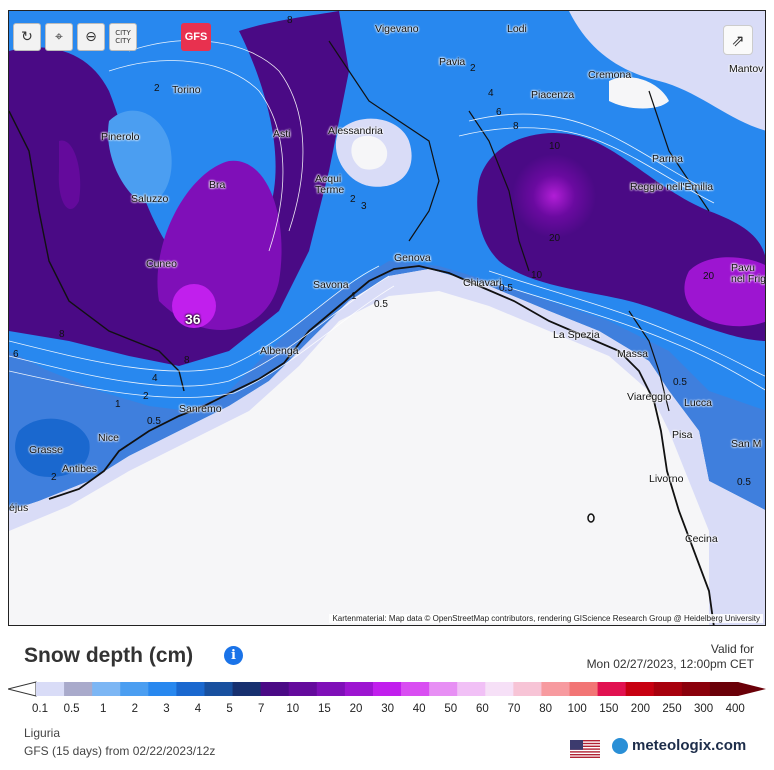  Describe the element at coordinates (19, 508) in the screenshot. I see `city-label: éjus` at that location.